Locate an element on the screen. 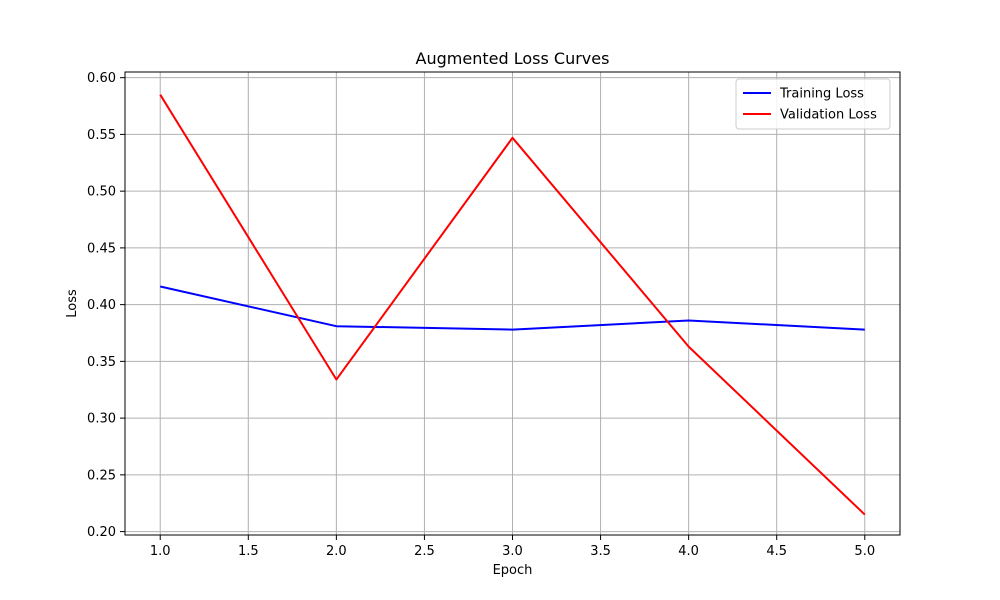 This screenshot has width=1000, height=600. y-tick-label: 0.25 is located at coordinates (101, 475).